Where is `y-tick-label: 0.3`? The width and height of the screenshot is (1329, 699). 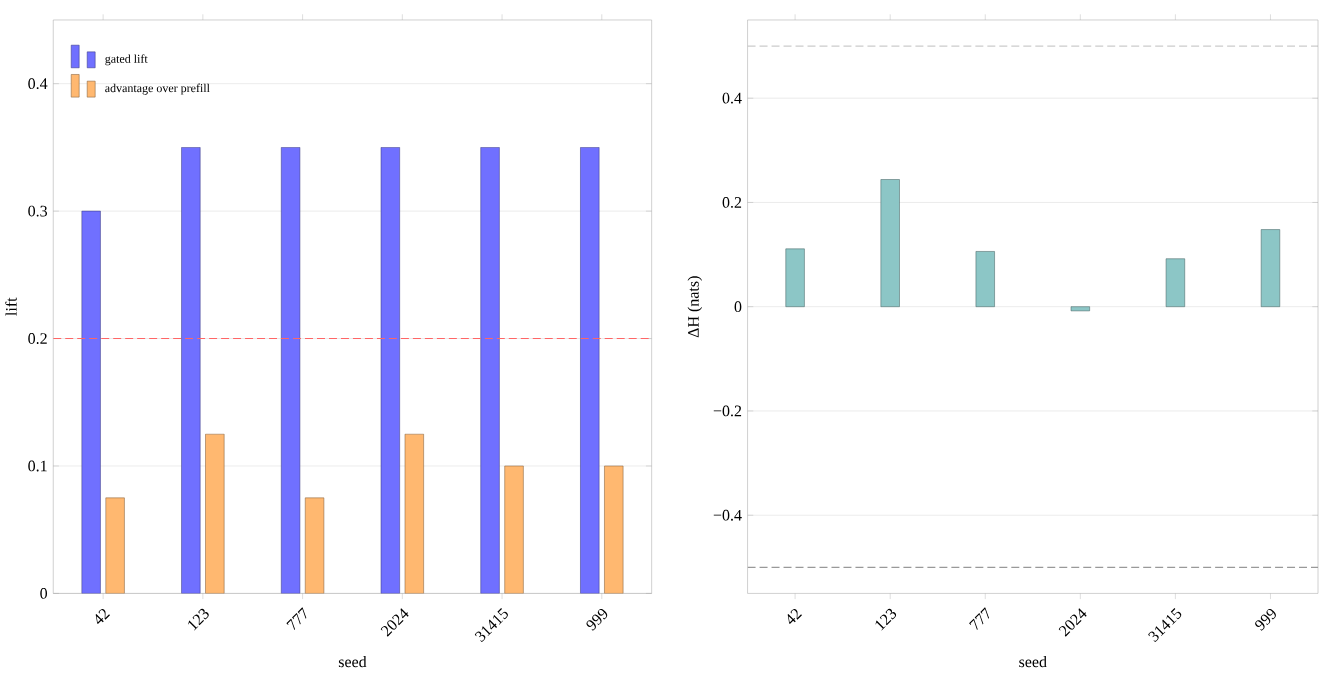
y-tick-label: 0.3 is located at coordinates (38, 211).